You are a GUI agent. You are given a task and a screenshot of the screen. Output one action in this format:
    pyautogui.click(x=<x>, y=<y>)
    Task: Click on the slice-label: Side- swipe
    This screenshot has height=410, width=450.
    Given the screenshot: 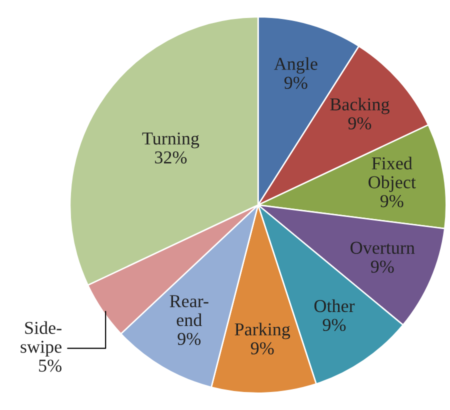 What is the action you would take?
    pyautogui.click(x=41, y=339)
    